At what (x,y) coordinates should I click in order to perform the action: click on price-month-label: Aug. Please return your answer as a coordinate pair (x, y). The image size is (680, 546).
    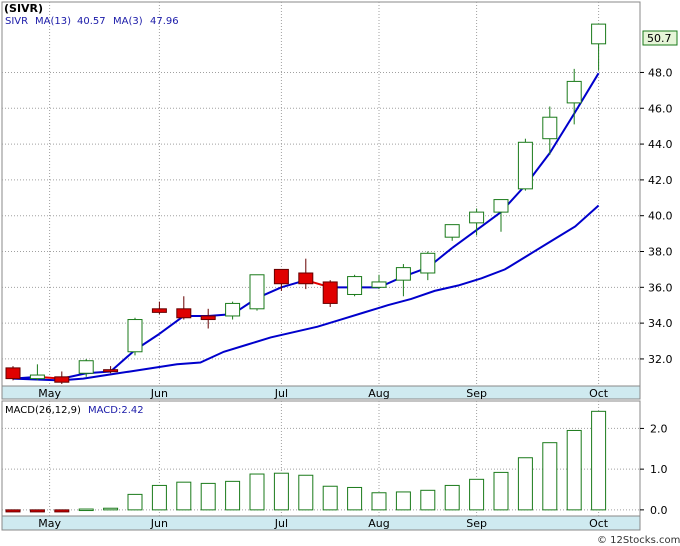
    Looking at the image, I should click on (378, 393).